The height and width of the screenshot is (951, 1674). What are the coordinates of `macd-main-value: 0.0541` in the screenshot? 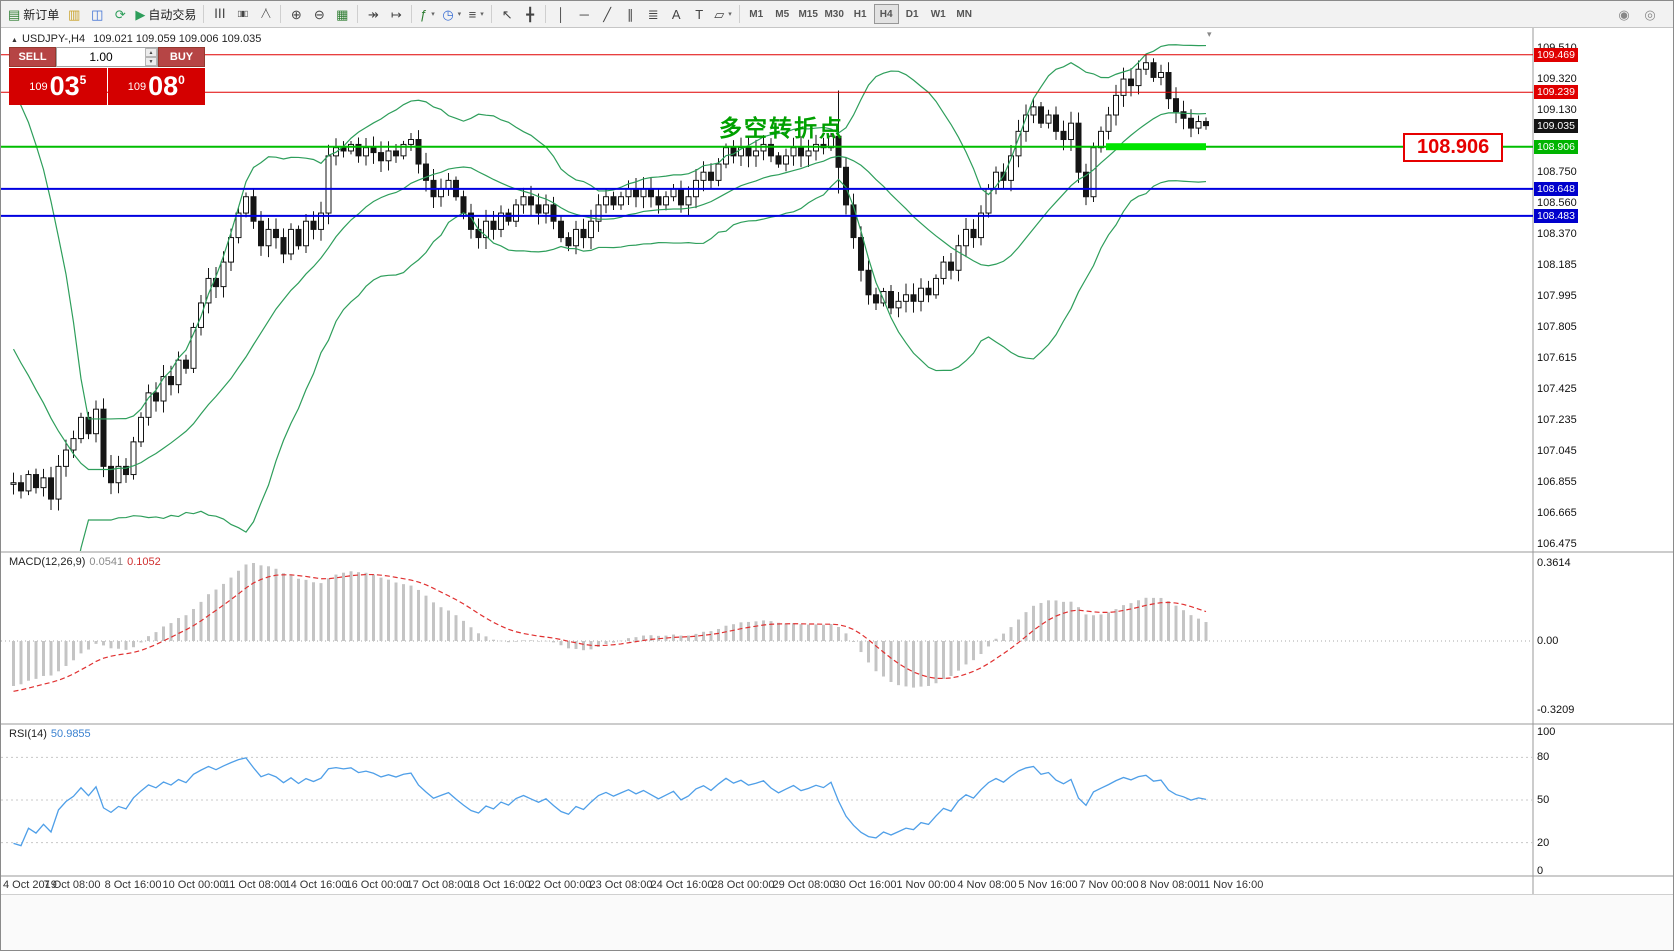 It's located at (106, 562).